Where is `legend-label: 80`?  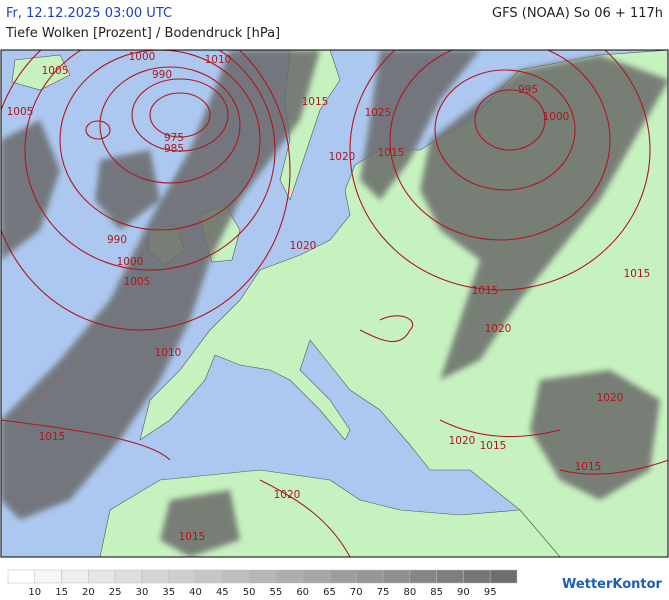
legend-label: 80 is located at coordinates (409, 592).